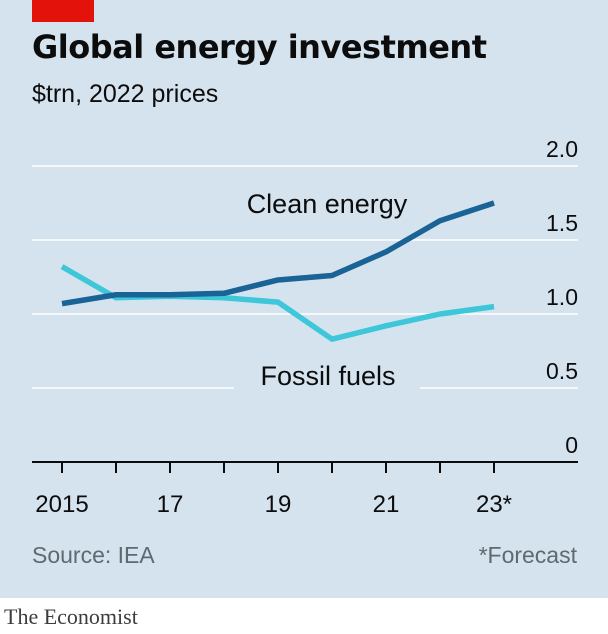  What do you see at coordinates (562, 371) in the screenshot?
I see `y-tick-label: 0.5` at bounding box center [562, 371].